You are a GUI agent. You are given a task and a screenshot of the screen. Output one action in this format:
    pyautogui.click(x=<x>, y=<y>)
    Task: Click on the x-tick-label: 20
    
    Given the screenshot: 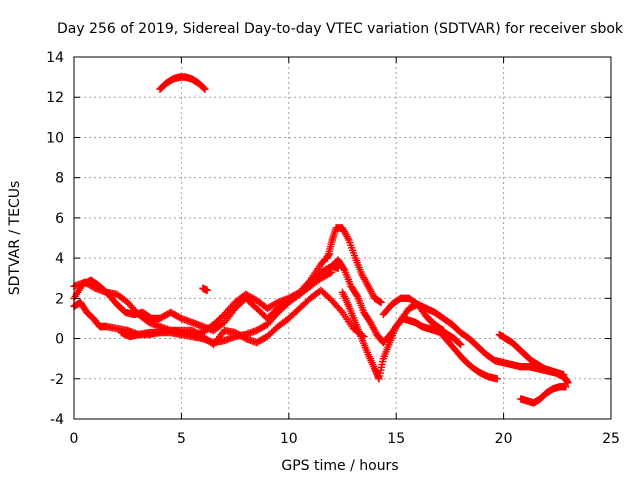 What is the action you would take?
    pyautogui.click(x=504, y=439)
    